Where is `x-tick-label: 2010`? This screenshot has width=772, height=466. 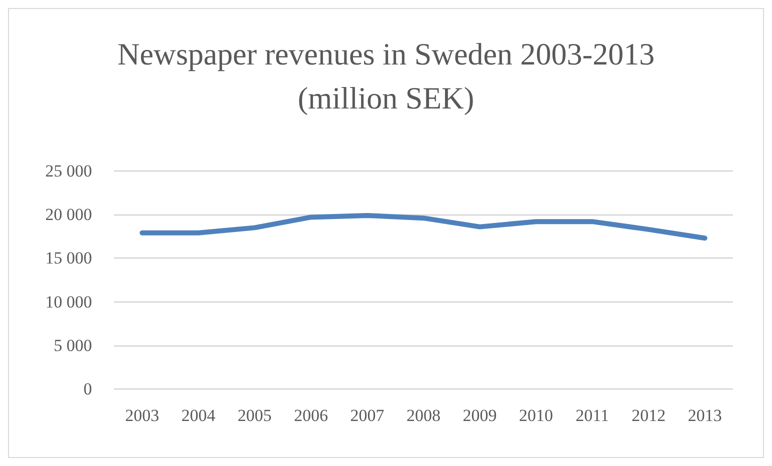 x-tick-label: 2010 is located at coordinates (536, 415).